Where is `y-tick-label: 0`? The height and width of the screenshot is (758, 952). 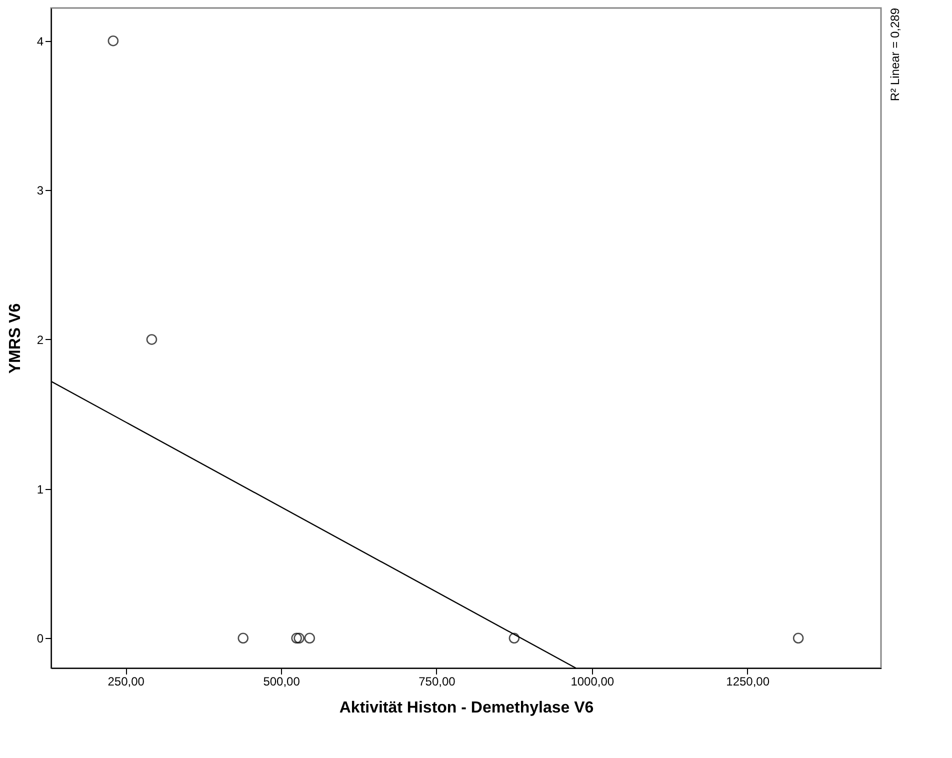
y-tick-label: 0 is located at coordinates (40, 639).